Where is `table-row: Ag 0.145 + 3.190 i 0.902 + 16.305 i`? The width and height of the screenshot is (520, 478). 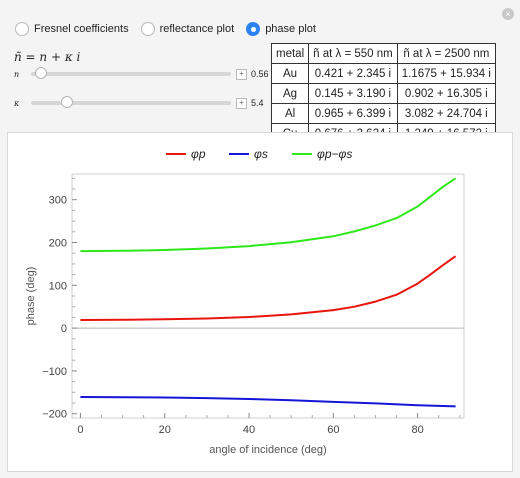
table-row: Ag 0.145 + 3.190 i 0.902 + 16.305 i is located at coordinates (383, 93).